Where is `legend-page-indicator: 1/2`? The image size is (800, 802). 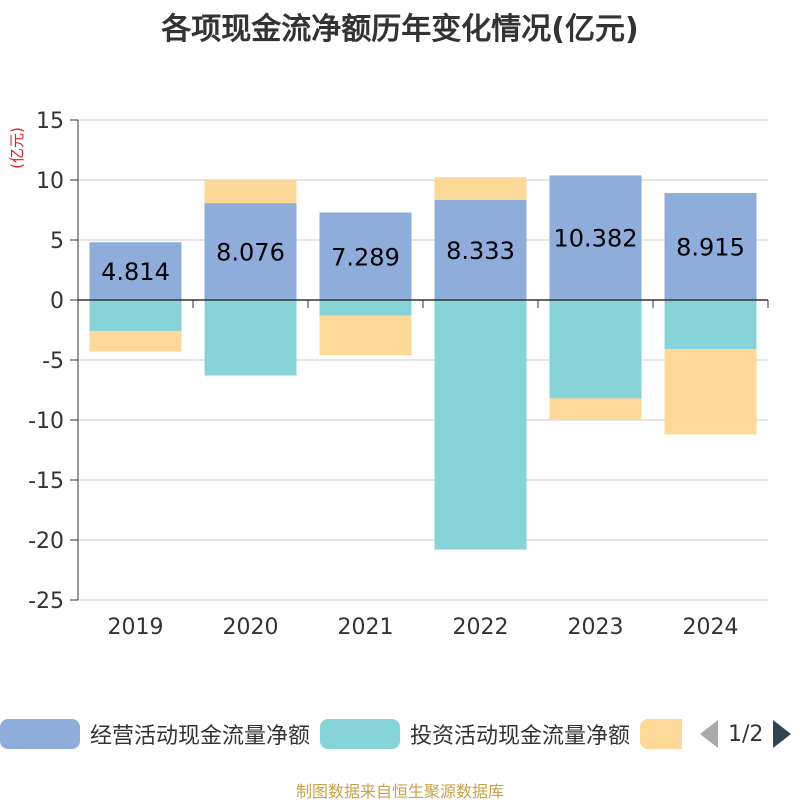 legend-page-indicator: 1/2 is located at coordinates (746, 734).